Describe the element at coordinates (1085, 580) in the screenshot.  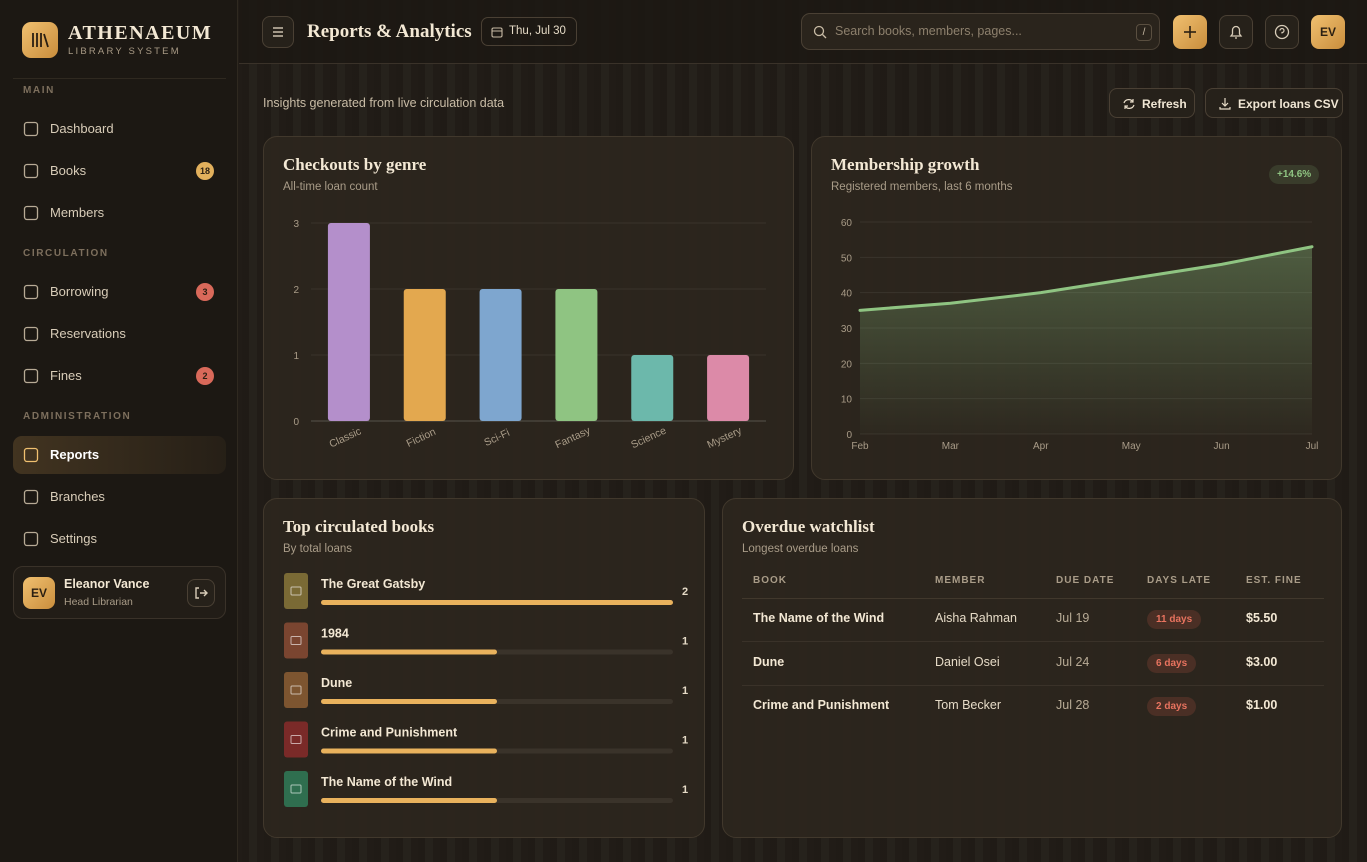
I see `column-header: DUE DATE` at that location.